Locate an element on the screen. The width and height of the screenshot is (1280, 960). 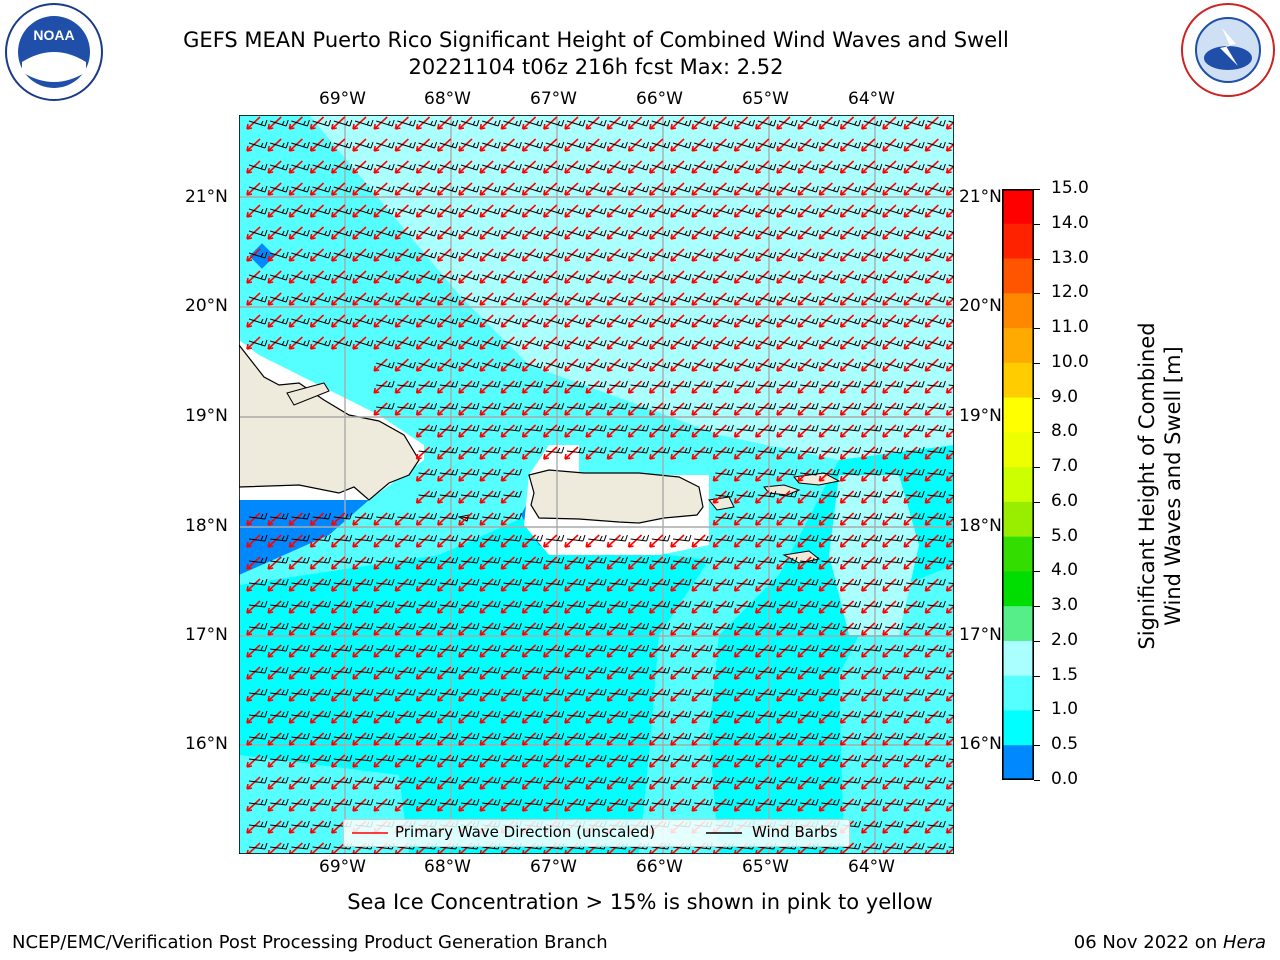
lat-label-left-17n: 17°N is located at coordinates (206, 635).